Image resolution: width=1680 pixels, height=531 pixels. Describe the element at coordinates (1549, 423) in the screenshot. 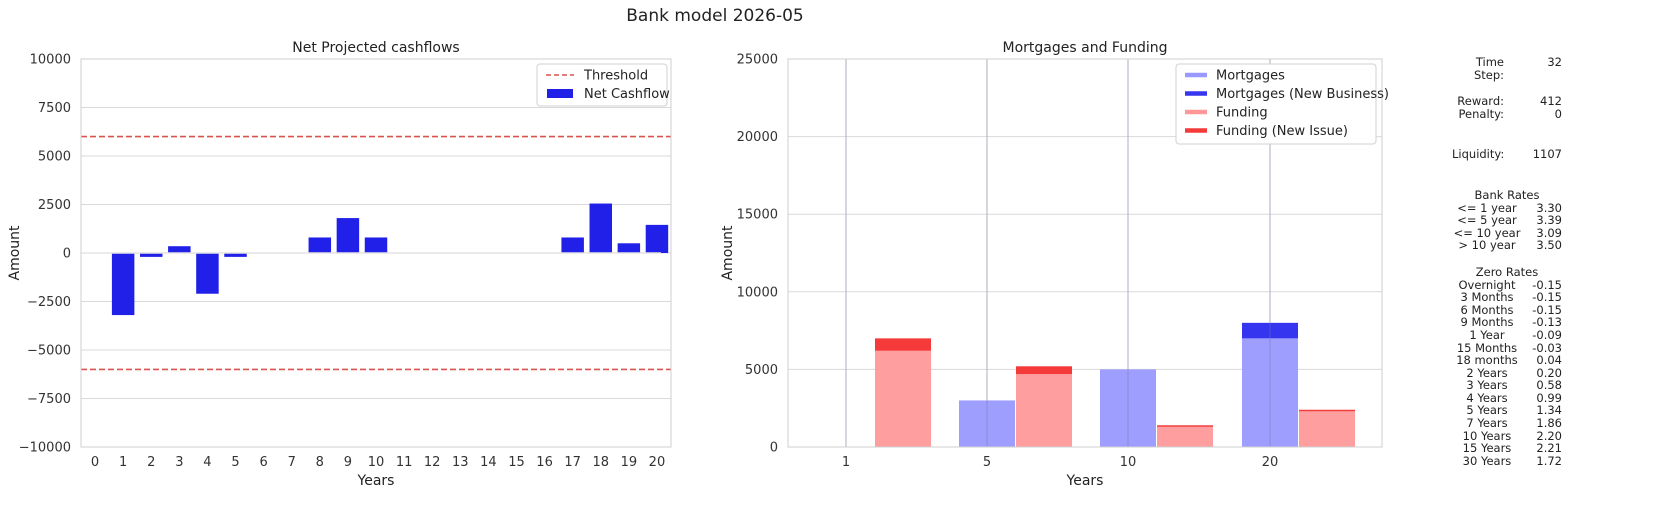

I see `zero-rate-value: 1.86` at that location.